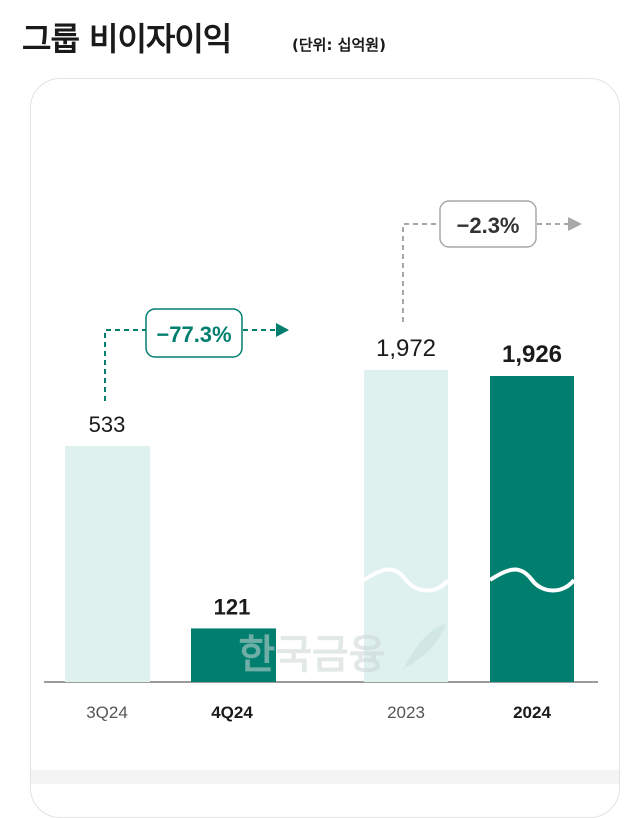 This screenshot has width=644, height=818. I want to click on axis-break-wave-2023, so click(406, 580).